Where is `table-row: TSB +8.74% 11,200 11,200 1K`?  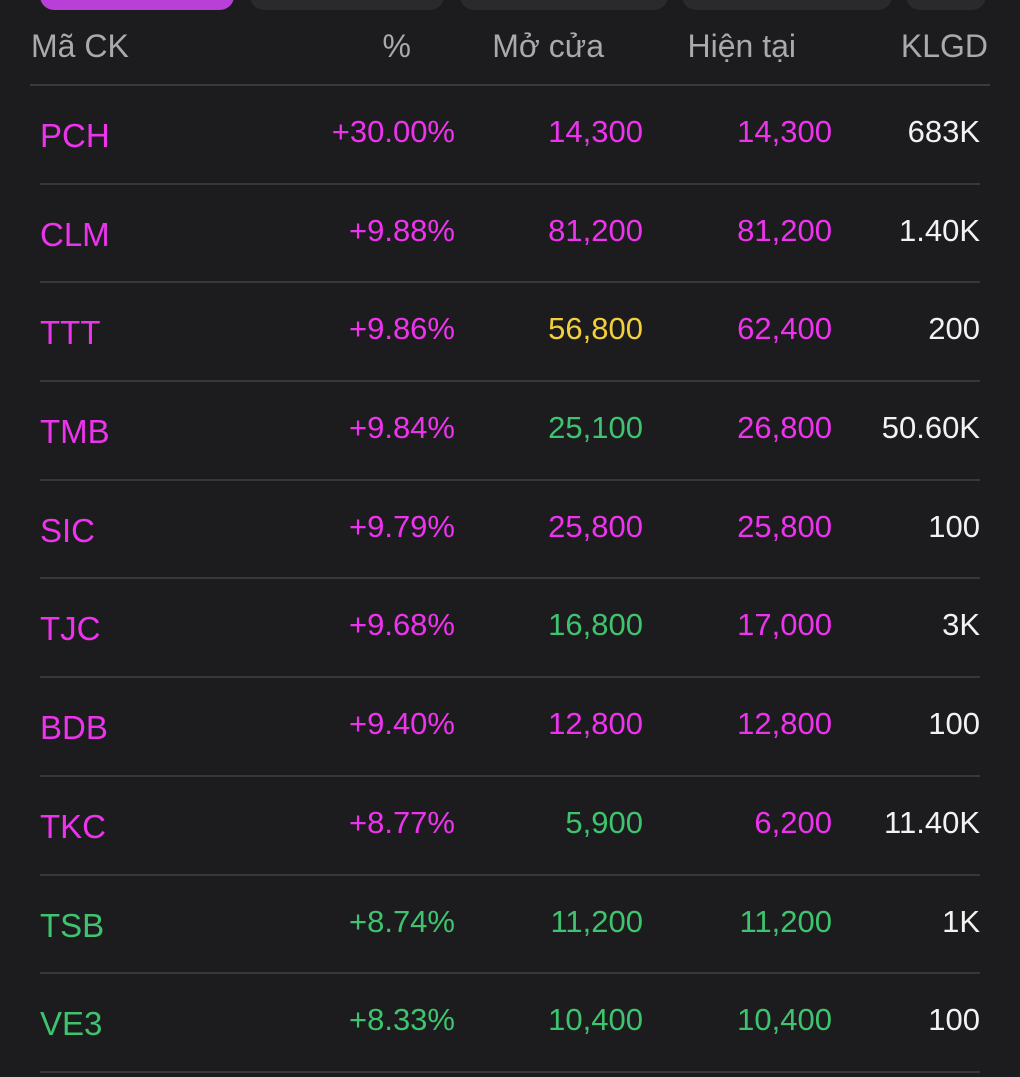 table-row: TSB +8.74% 11,200 11,200 1K is located at coordinates (510, 925).